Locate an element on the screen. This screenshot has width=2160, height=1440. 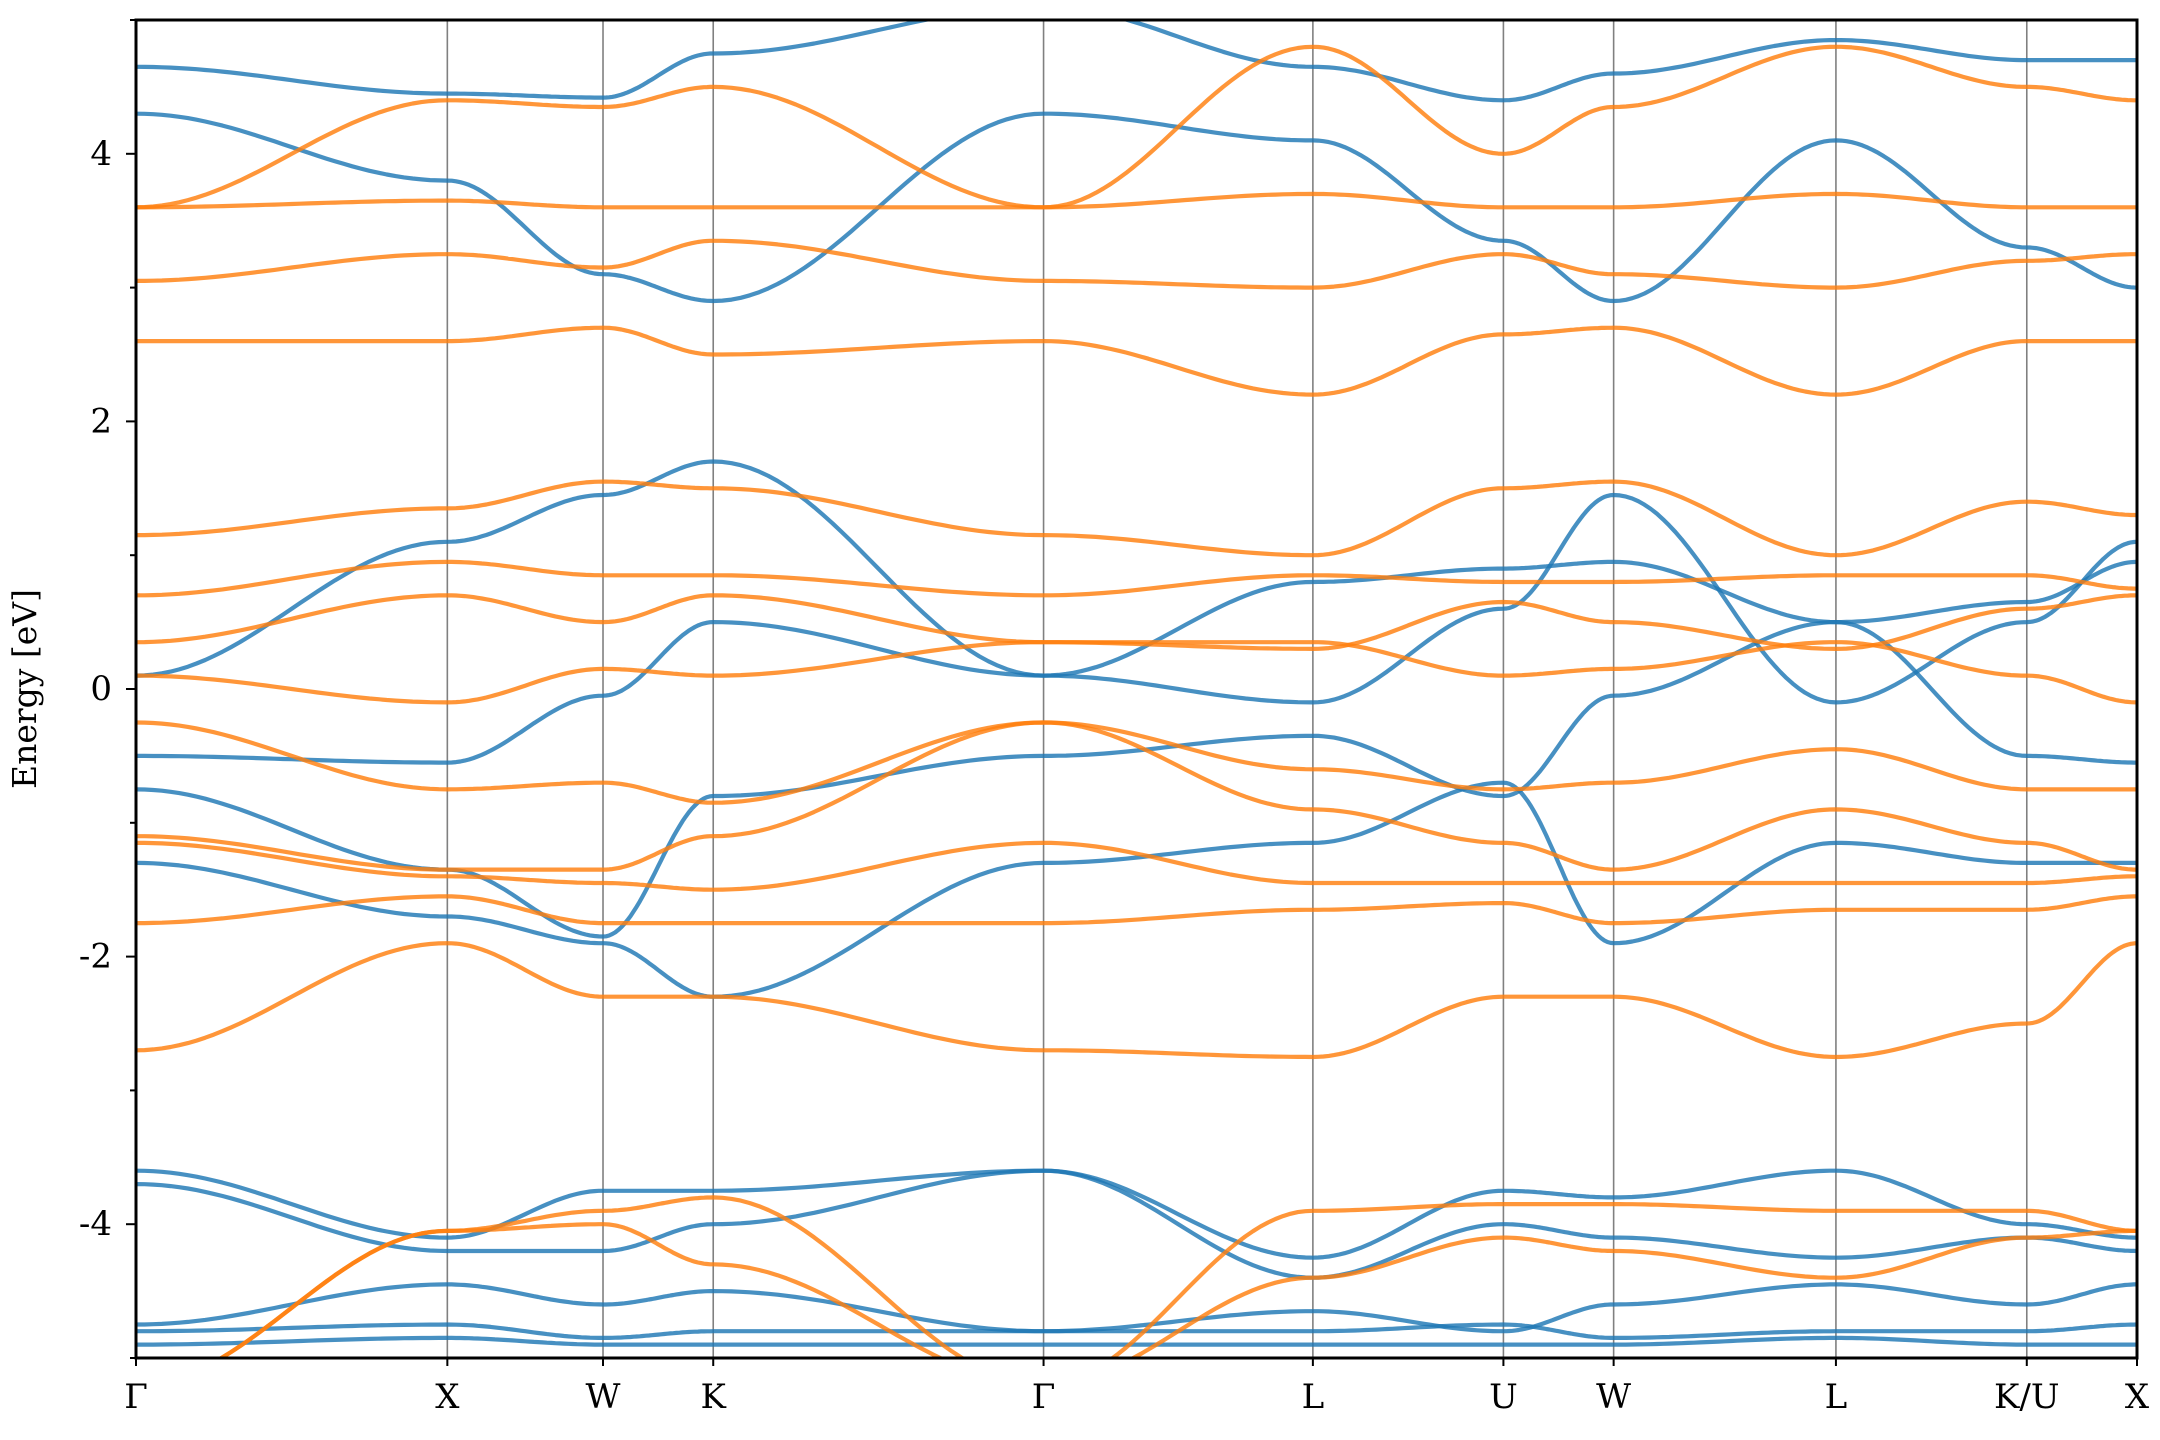
x-axis: Γ X W K Γ L U W L K/U X is located at coordinates (1137, 1387).